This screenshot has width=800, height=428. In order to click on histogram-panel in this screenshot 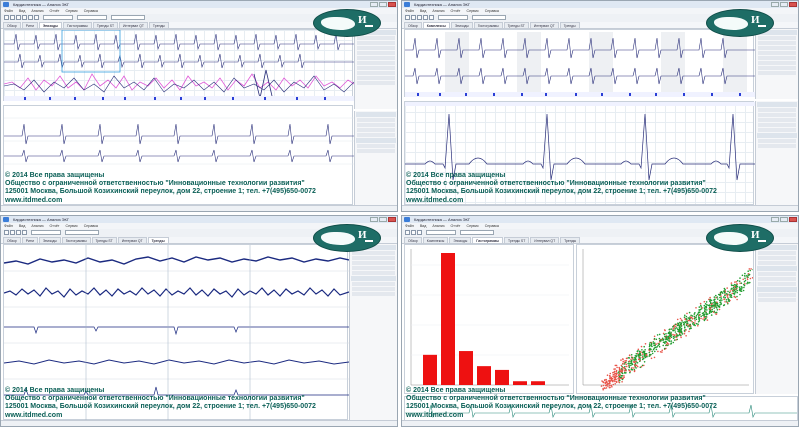, I will do `click(489, 319)`.